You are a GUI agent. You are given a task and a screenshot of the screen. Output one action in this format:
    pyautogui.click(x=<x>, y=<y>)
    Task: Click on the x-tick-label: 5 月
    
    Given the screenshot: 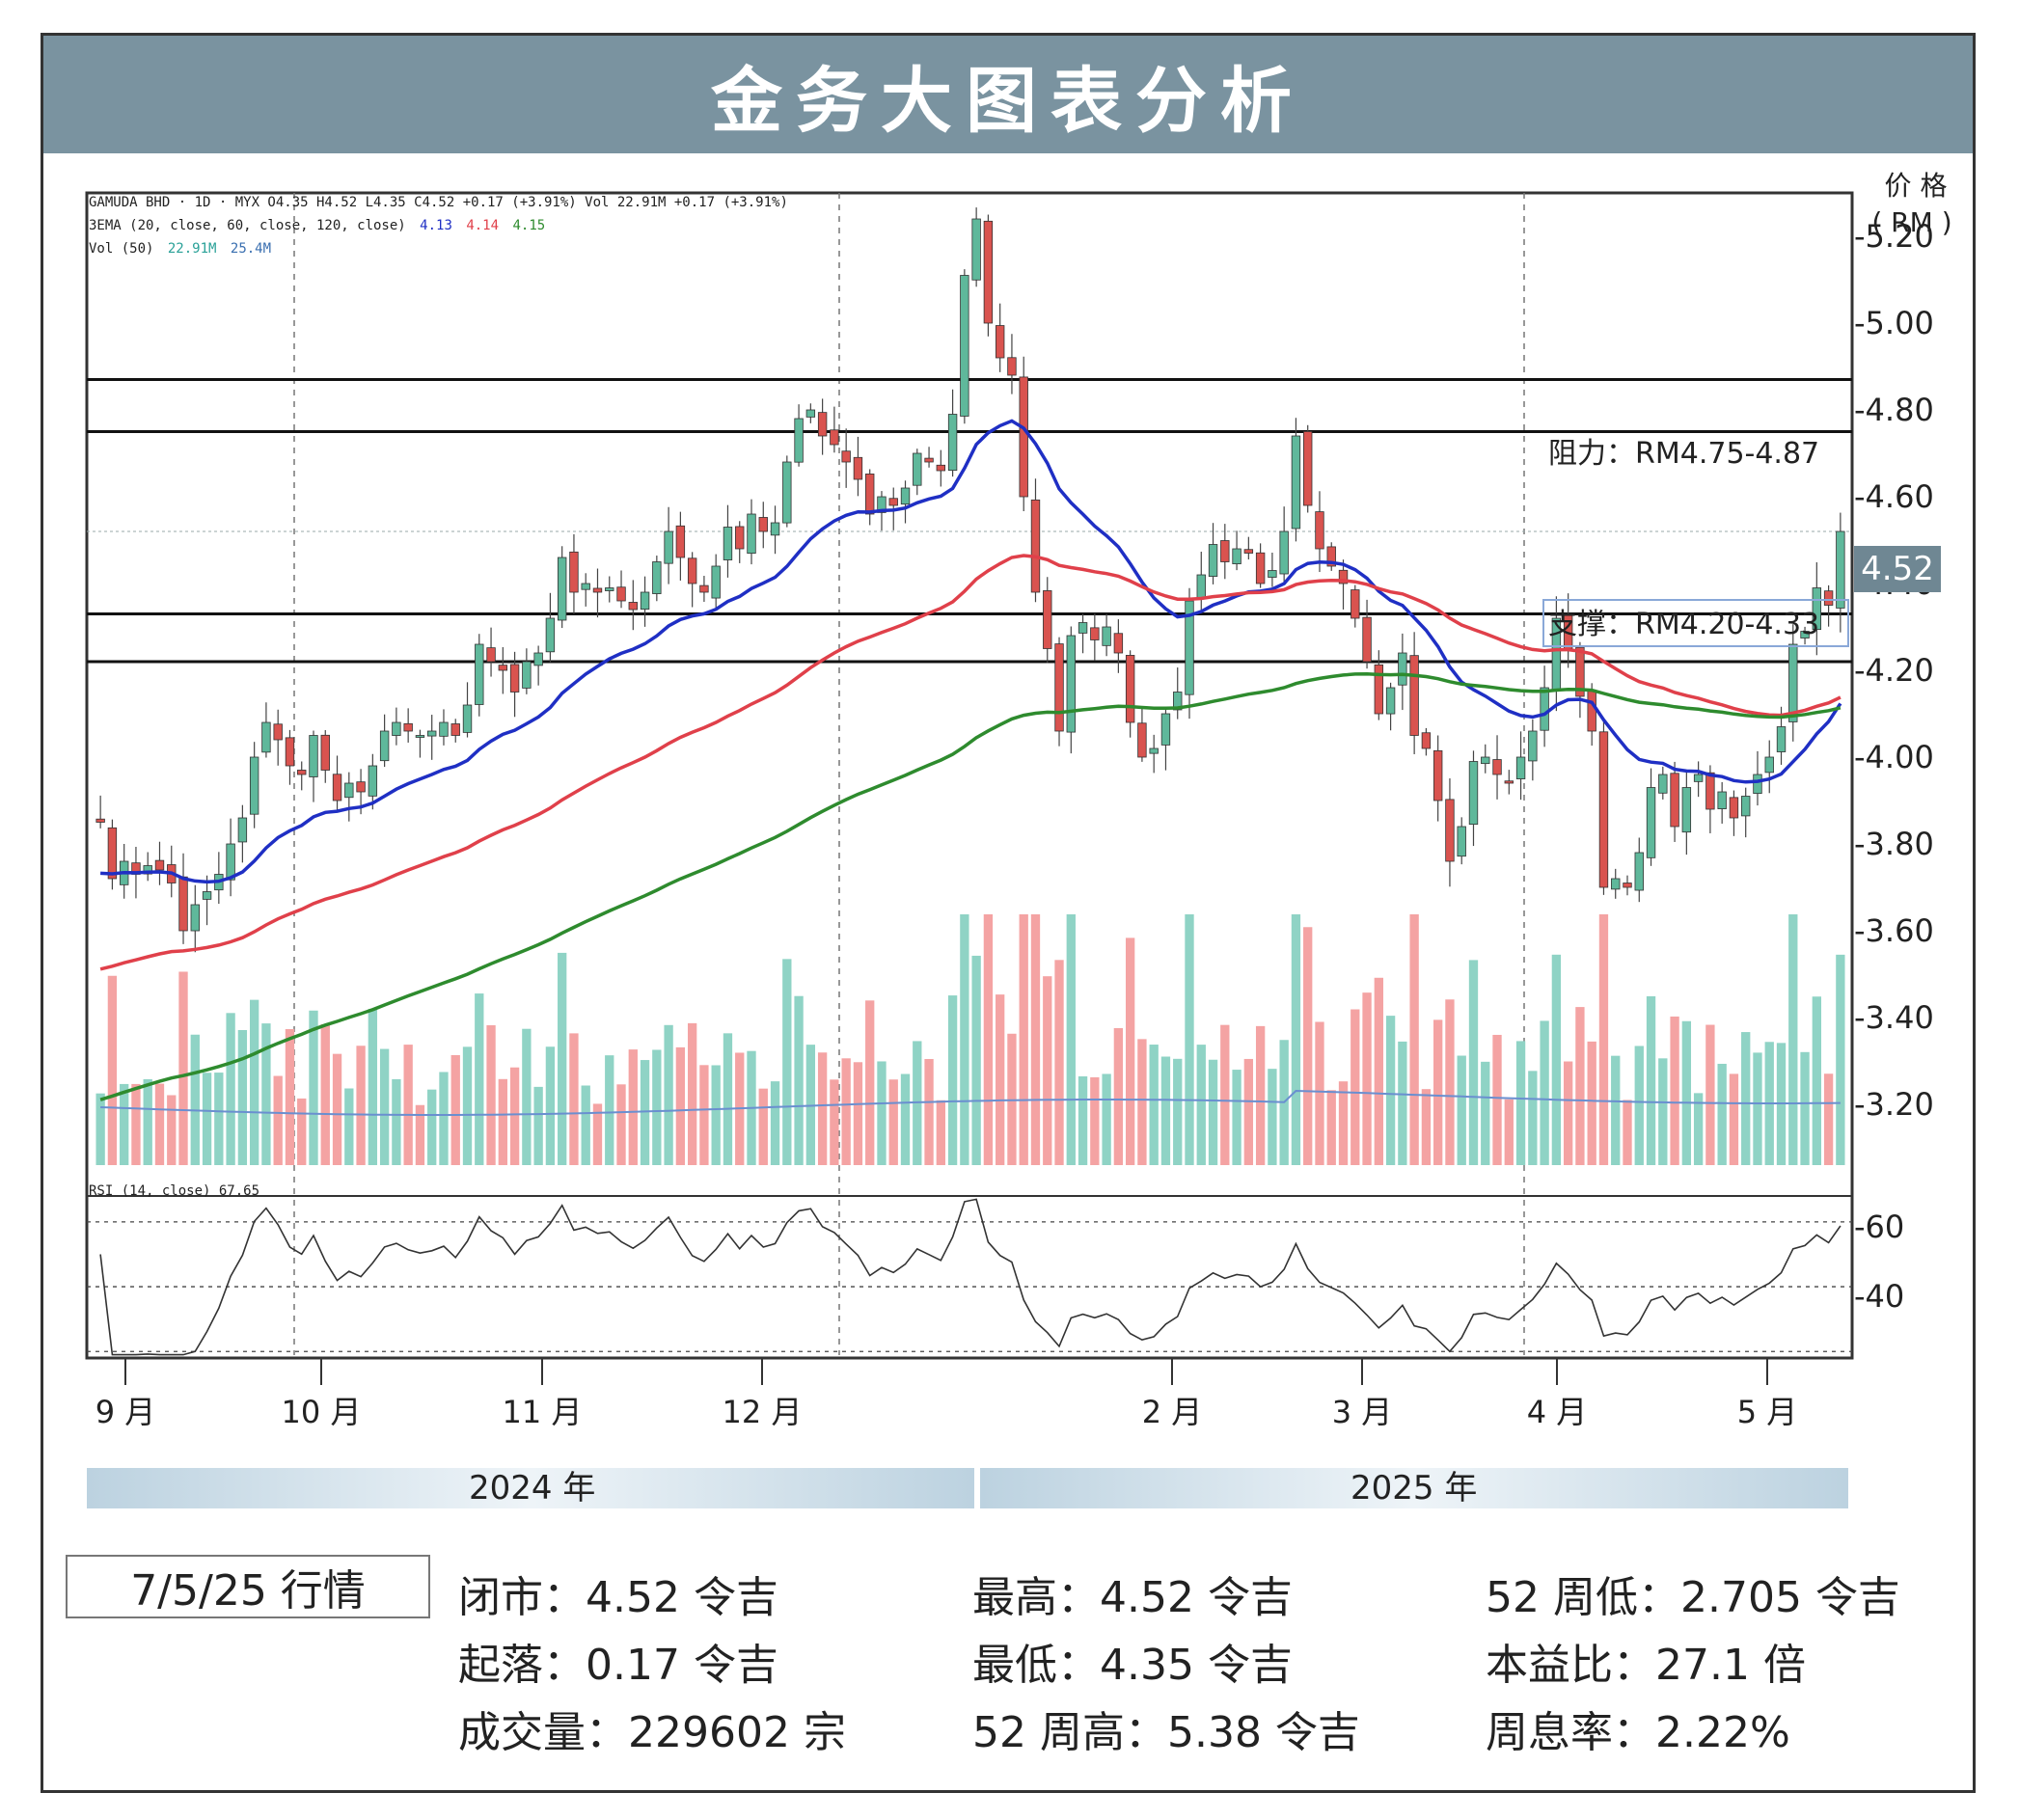 What is the action you would take?
    pyautogui.click(x=1767, y=1412)
    